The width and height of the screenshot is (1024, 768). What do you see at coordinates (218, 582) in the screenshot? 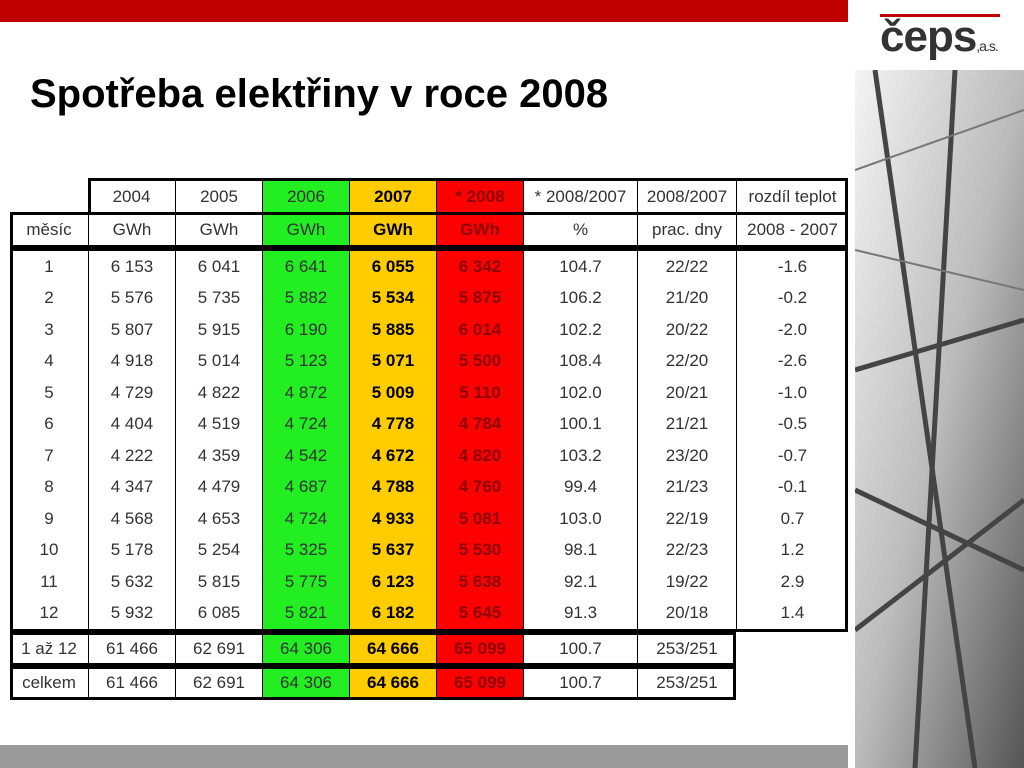
I see `table-cell: 5 815` at bounding box center [218, 582].